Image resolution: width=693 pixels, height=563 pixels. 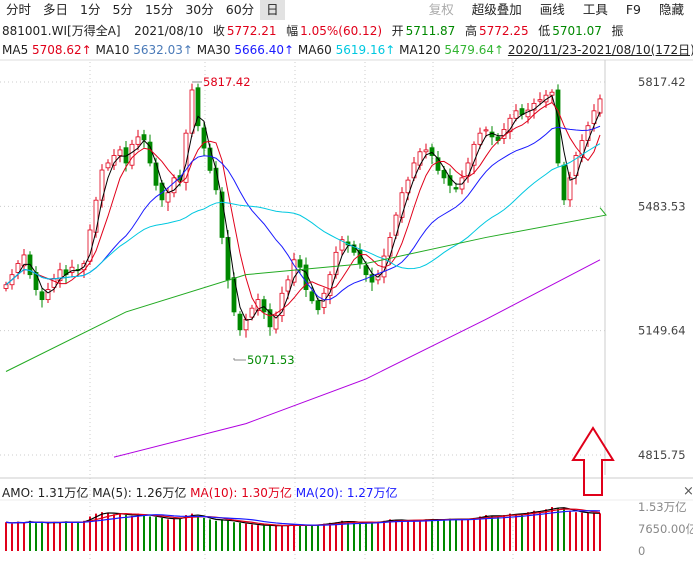 I want to click on price-tick: 4815.75, so click(x=662, y=455).